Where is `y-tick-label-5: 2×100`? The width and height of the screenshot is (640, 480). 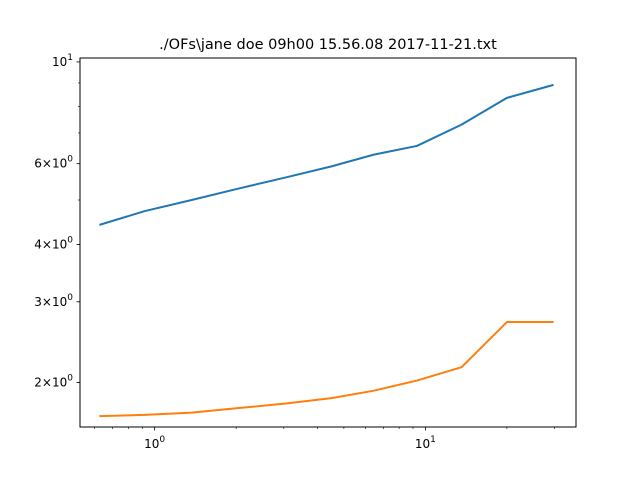 y-tick-label-5: 2×100 is located at coordinates (53, 382).